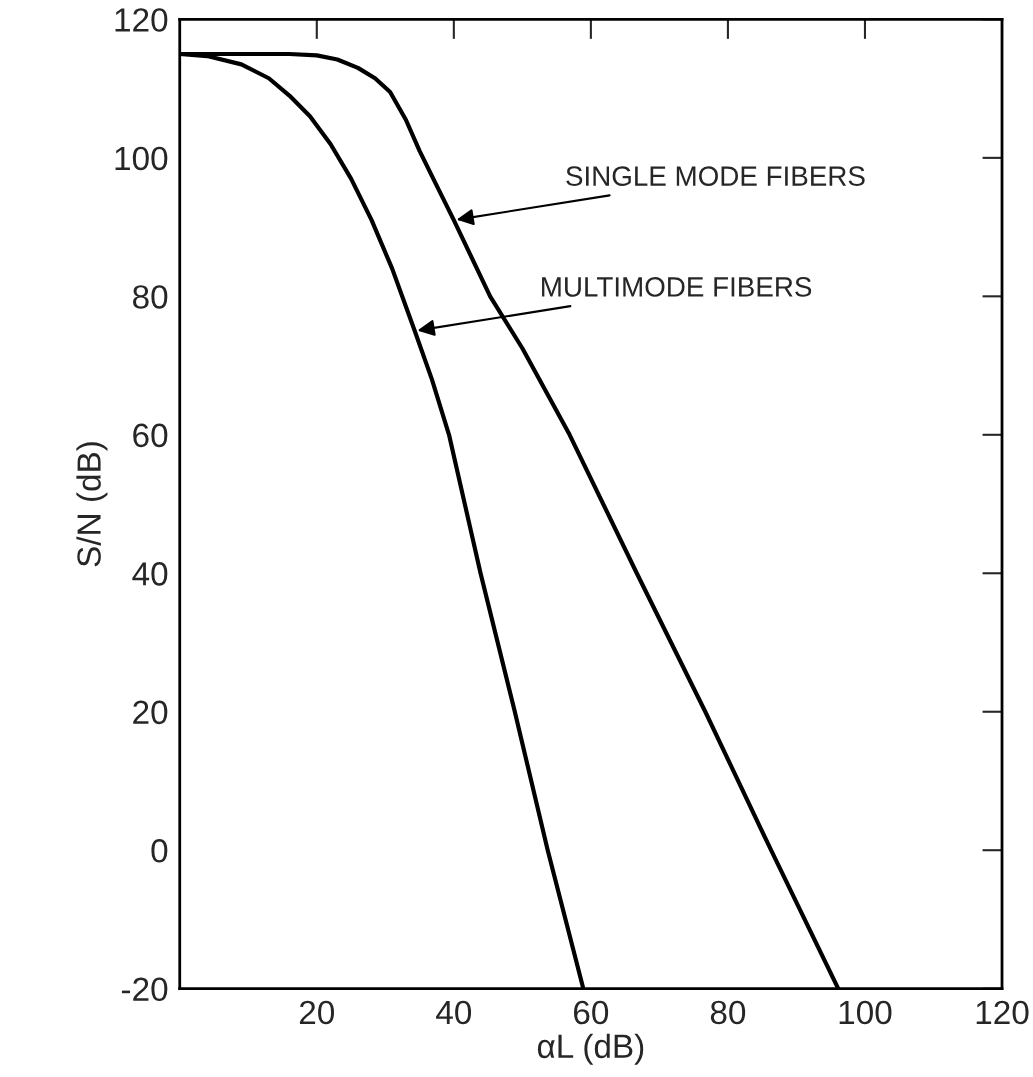 The image size is (1033, 1077). What do you see at coordinates (150, 435) in the screenshot?
I see `y-tick-label: 60` at bounding box center [150, 435].